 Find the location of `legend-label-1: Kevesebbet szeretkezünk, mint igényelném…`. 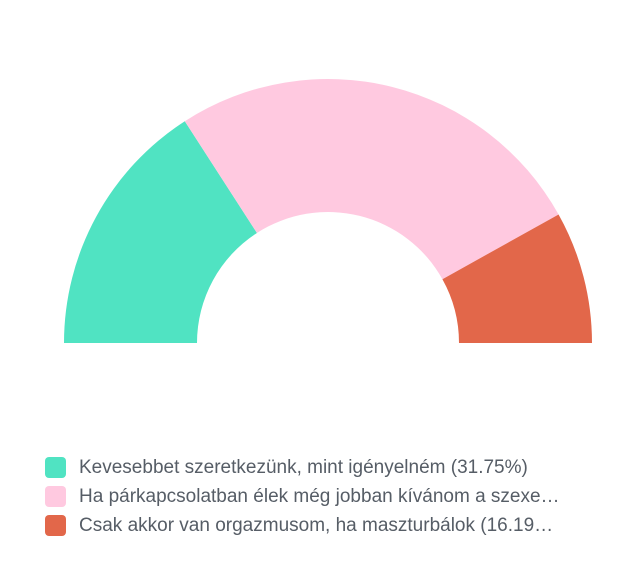

legend-label-1: Kevesebbet szeretkezünk, mint igényelném… is located at coordinates (303, 467).